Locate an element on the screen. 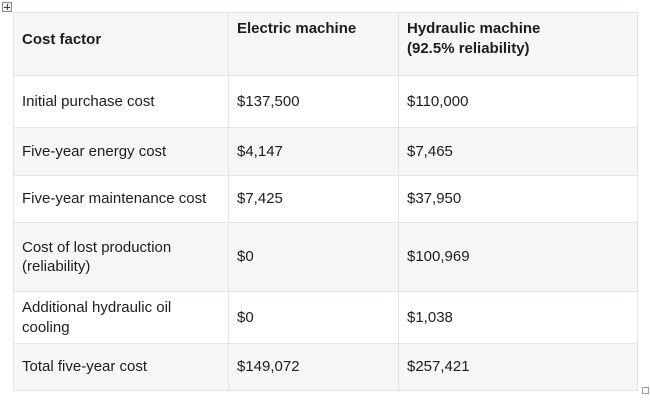  cell-hydraulic-value: $110,000 is located at coordinates (518, 101).